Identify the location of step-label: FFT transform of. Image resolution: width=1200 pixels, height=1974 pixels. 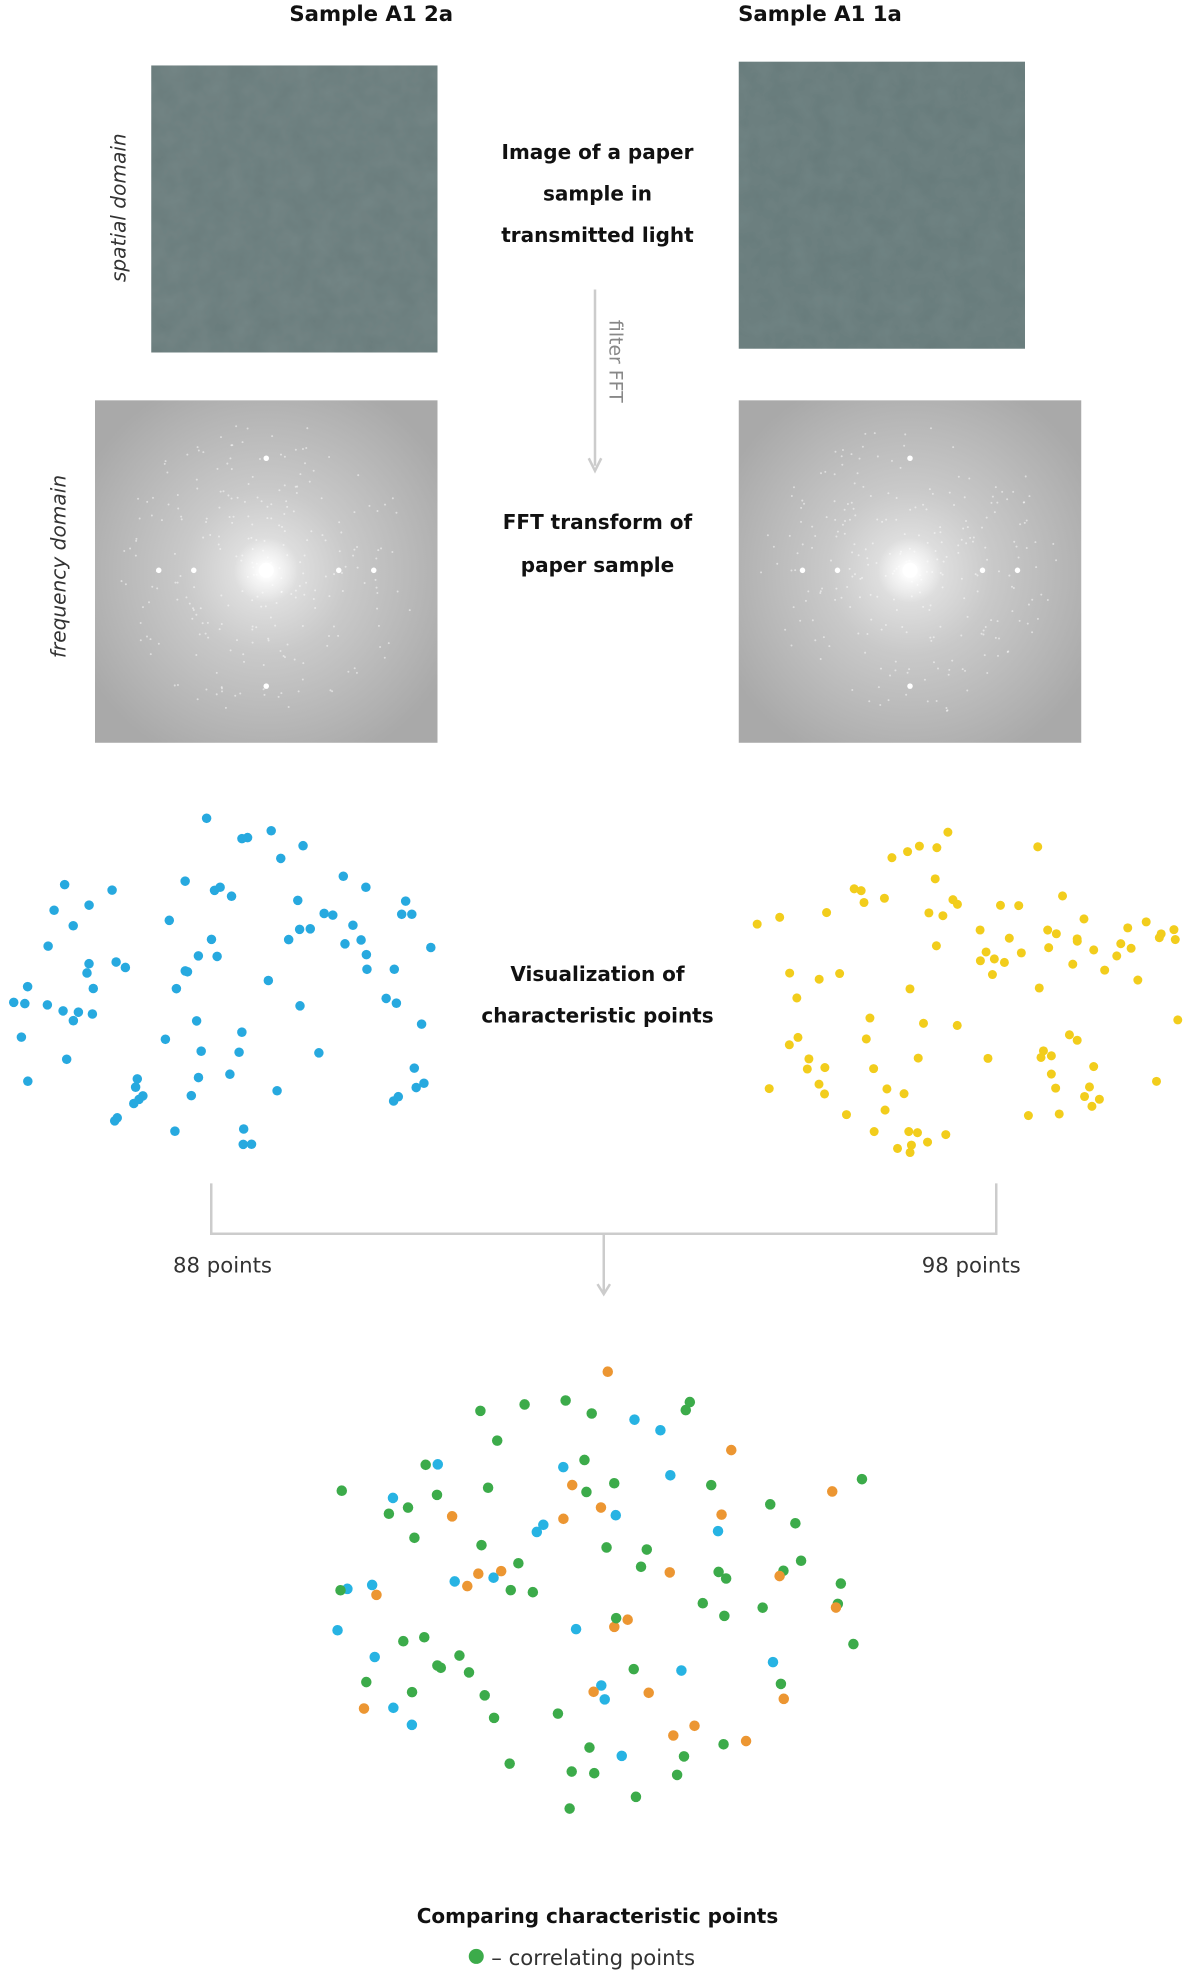
(598, 522).